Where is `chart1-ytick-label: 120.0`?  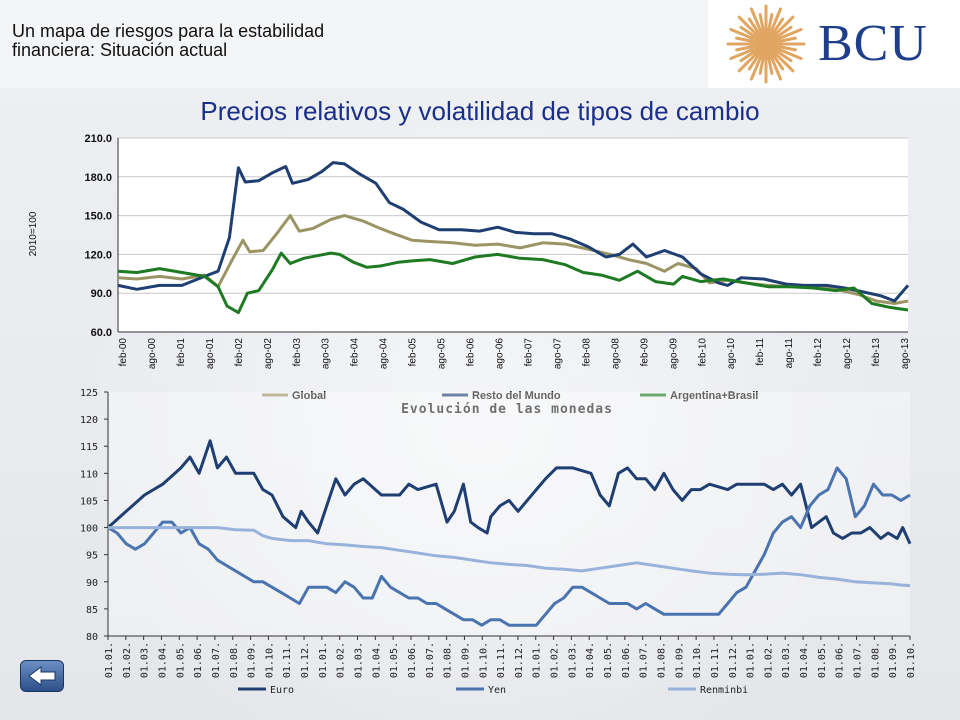 chart1-ytick-label: 120.0 is located at coordinates (98, 255).